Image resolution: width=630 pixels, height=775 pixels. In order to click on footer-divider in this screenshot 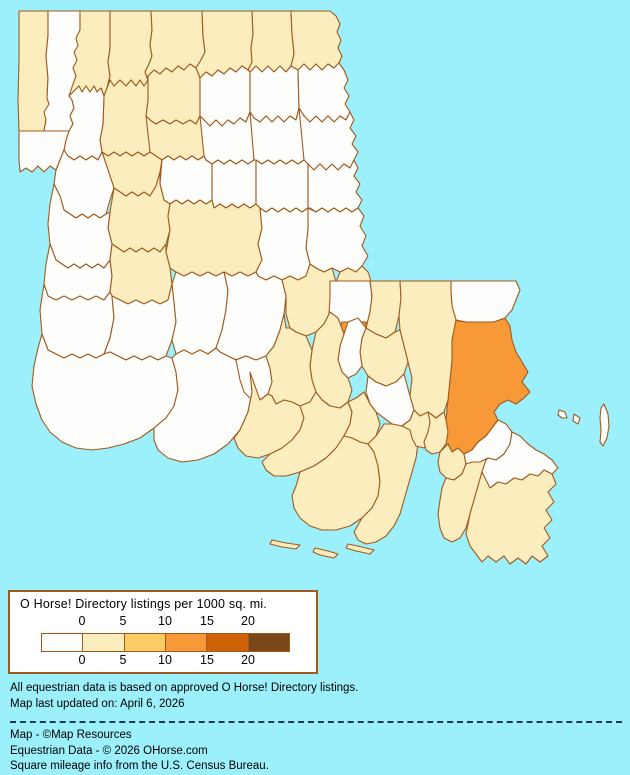, I will do `click(316, 722)`.